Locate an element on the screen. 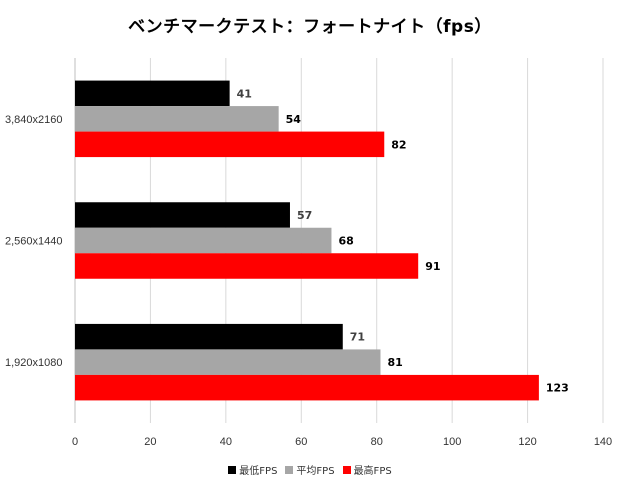 The image size is (620, 485). data-label: 68 is located at coordinates (345, 241).